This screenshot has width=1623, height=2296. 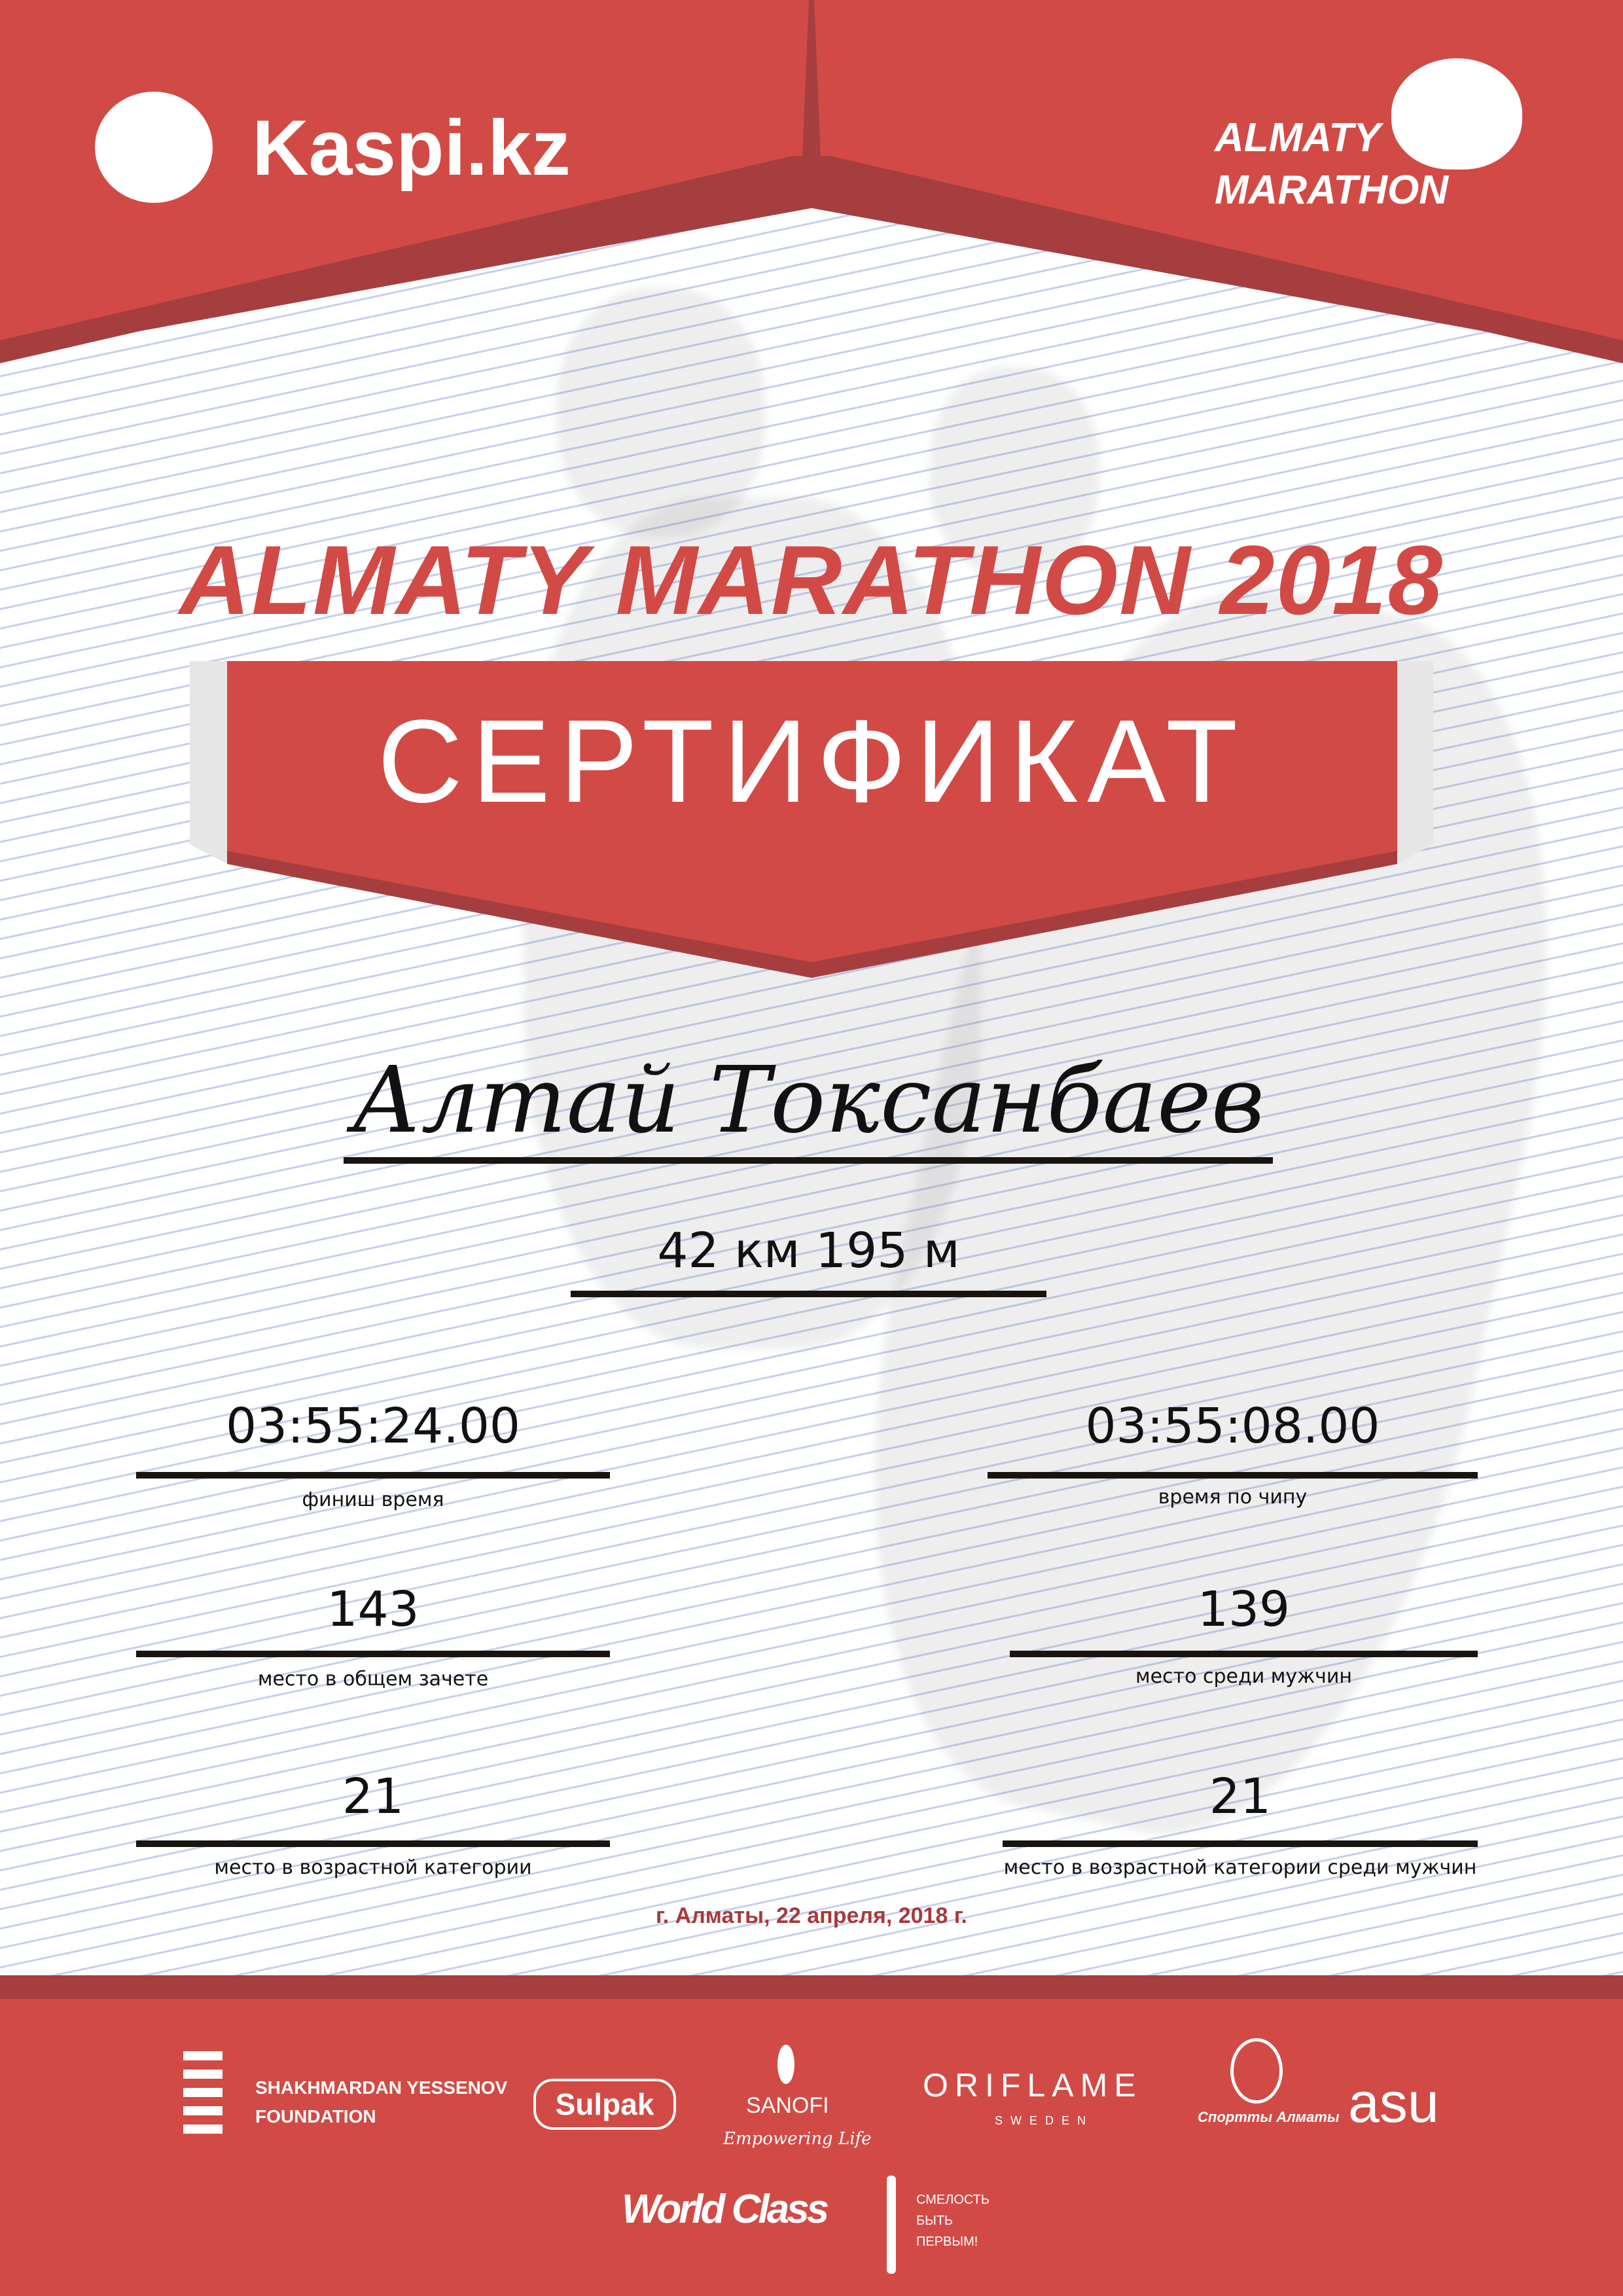 I want to click on asu-logo: asu, so click(x=1394, y=2103).